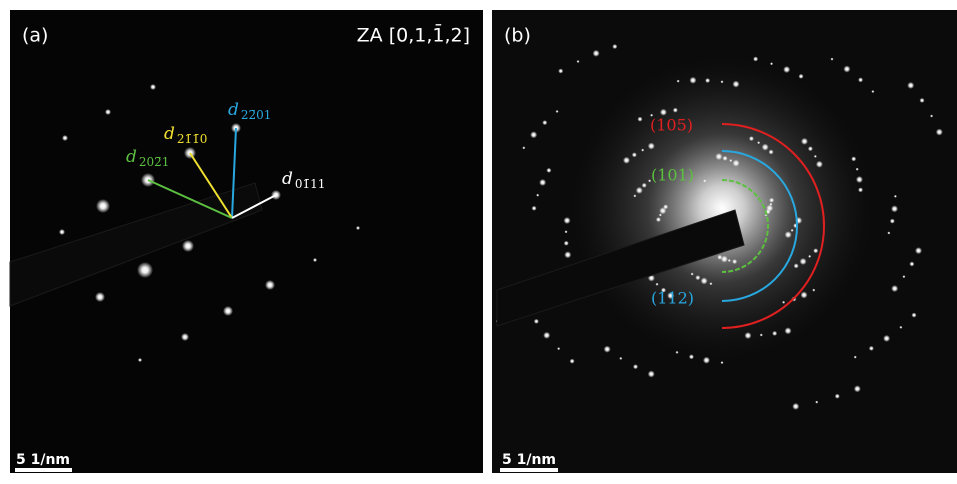  I want to click on scale-bar-label: 5 1/nm, so click(529, 460).